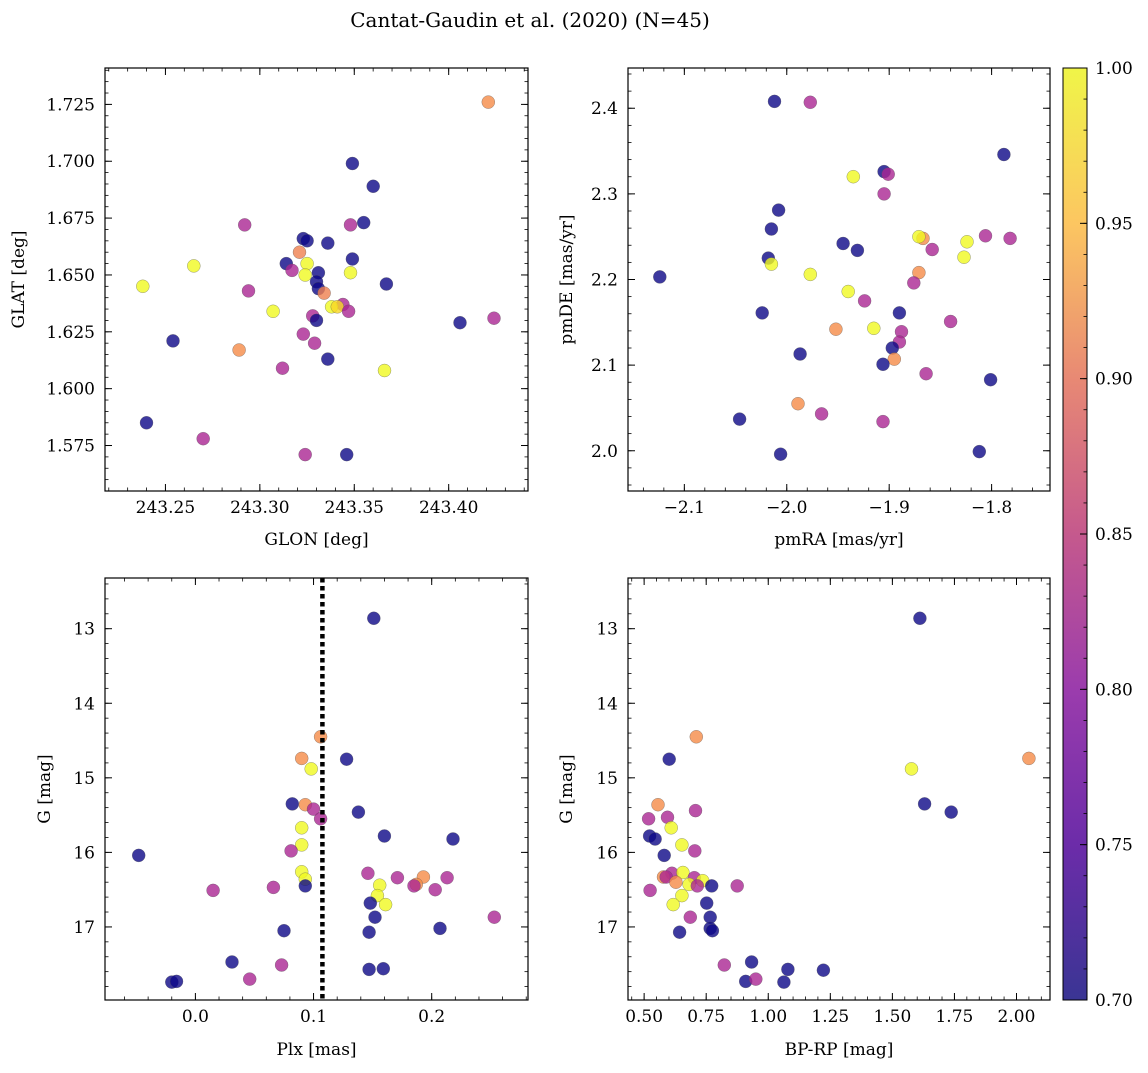  Describe the element at coordinates (830, 1017) in the screenshot. I see `x-tick-label: 1.25` at that location.